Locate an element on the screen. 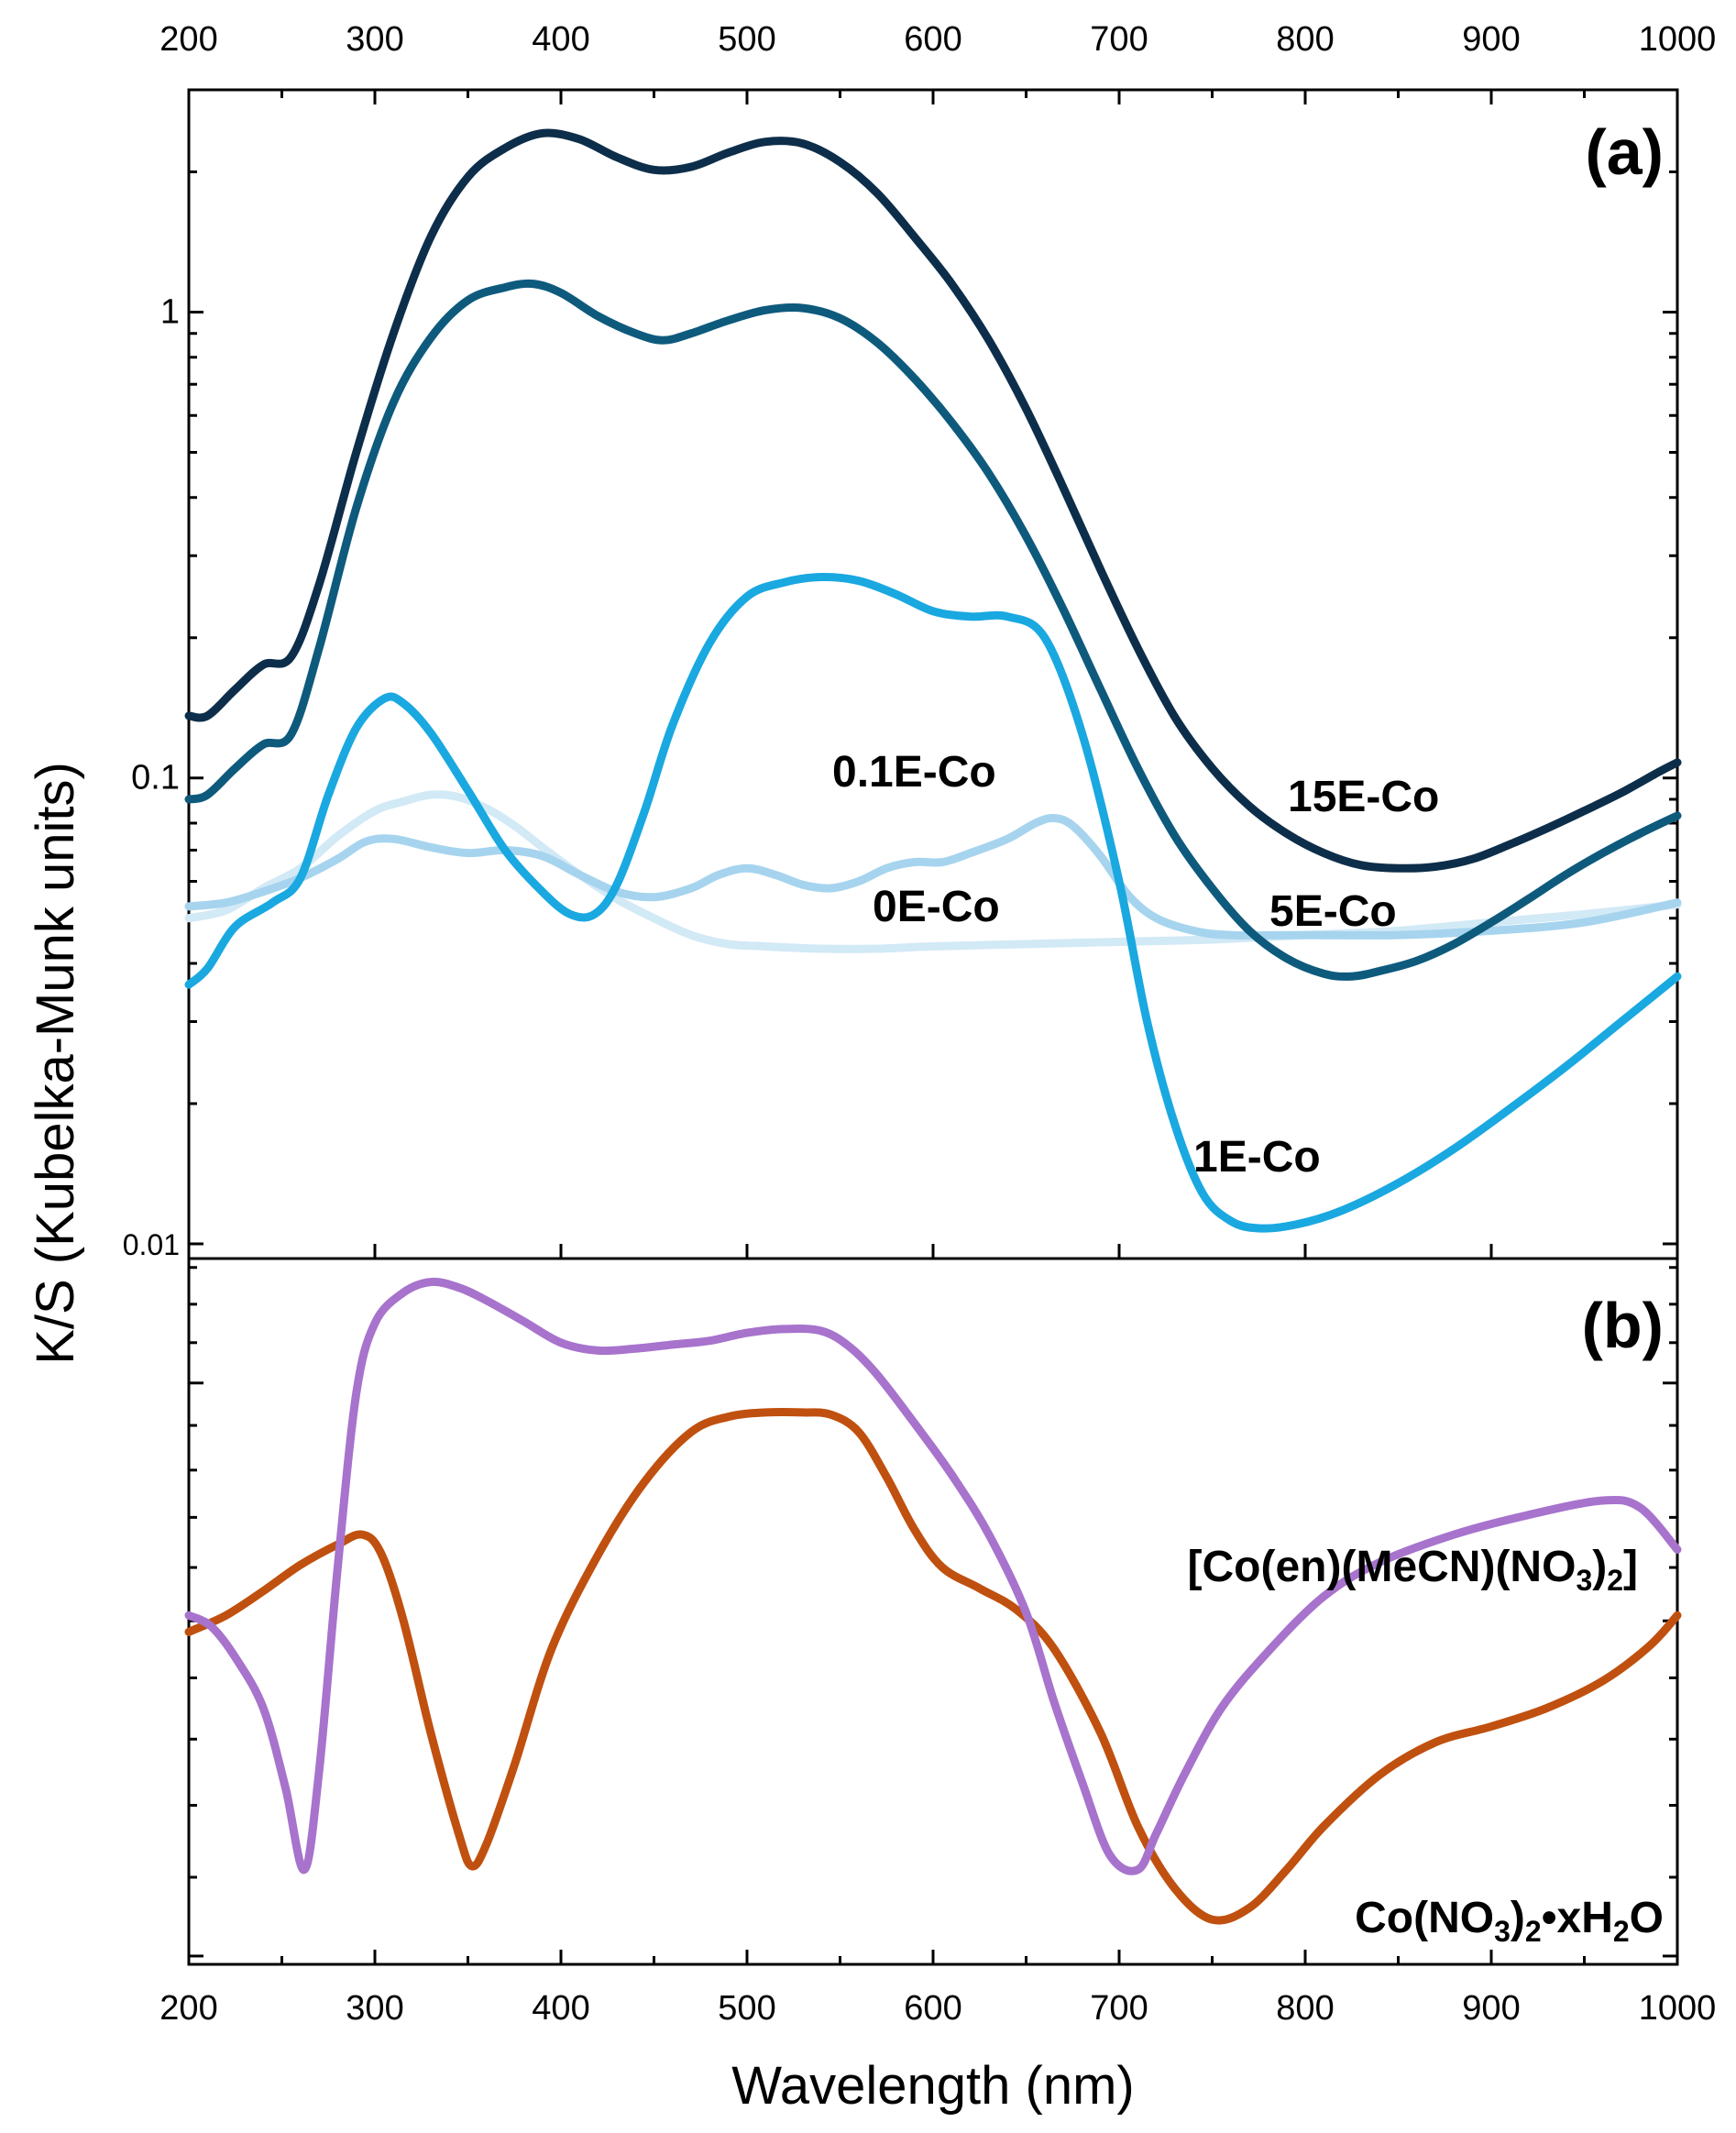  top-x-tick-label: 600 is located at coordinates (933, 39).